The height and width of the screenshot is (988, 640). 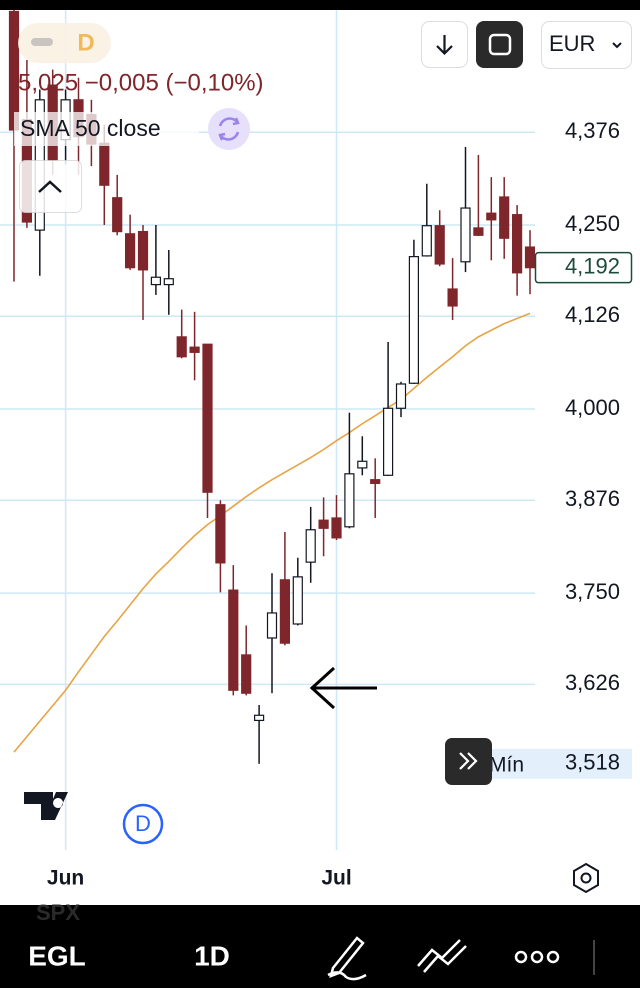 I want to click on y-tick-label: 4,250, so click(x=592, y=223).